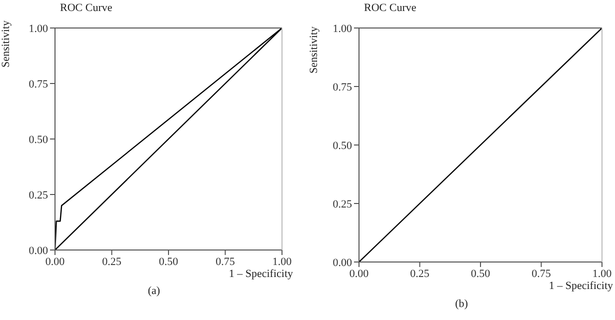  What do you see at coordinates (154, 291) in the screenshot?
I see `text: (a)` at bounding box center [154, 291].